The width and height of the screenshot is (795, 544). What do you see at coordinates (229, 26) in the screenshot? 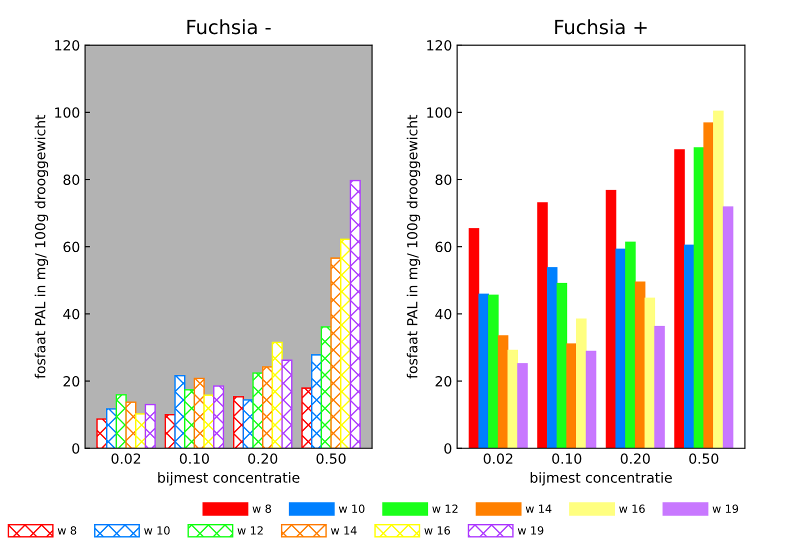
I see `chart-title: Fuchsia -` at bounding box center [229, 26].